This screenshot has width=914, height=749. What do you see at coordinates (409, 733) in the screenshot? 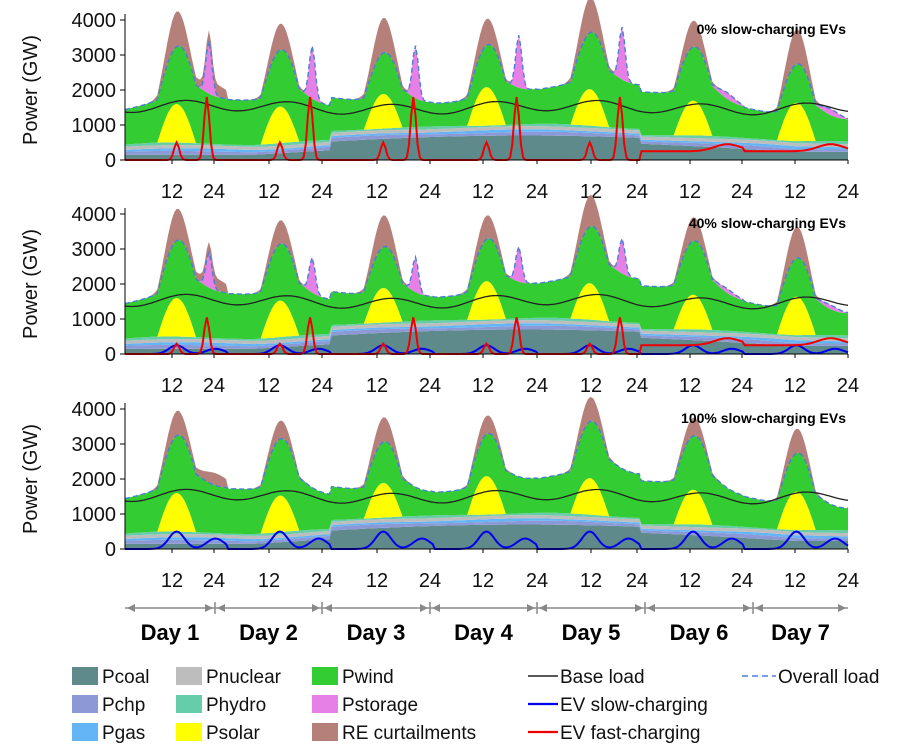
I see `legend-label-curtail: RE curtailments` at bounding box center [409, 733].